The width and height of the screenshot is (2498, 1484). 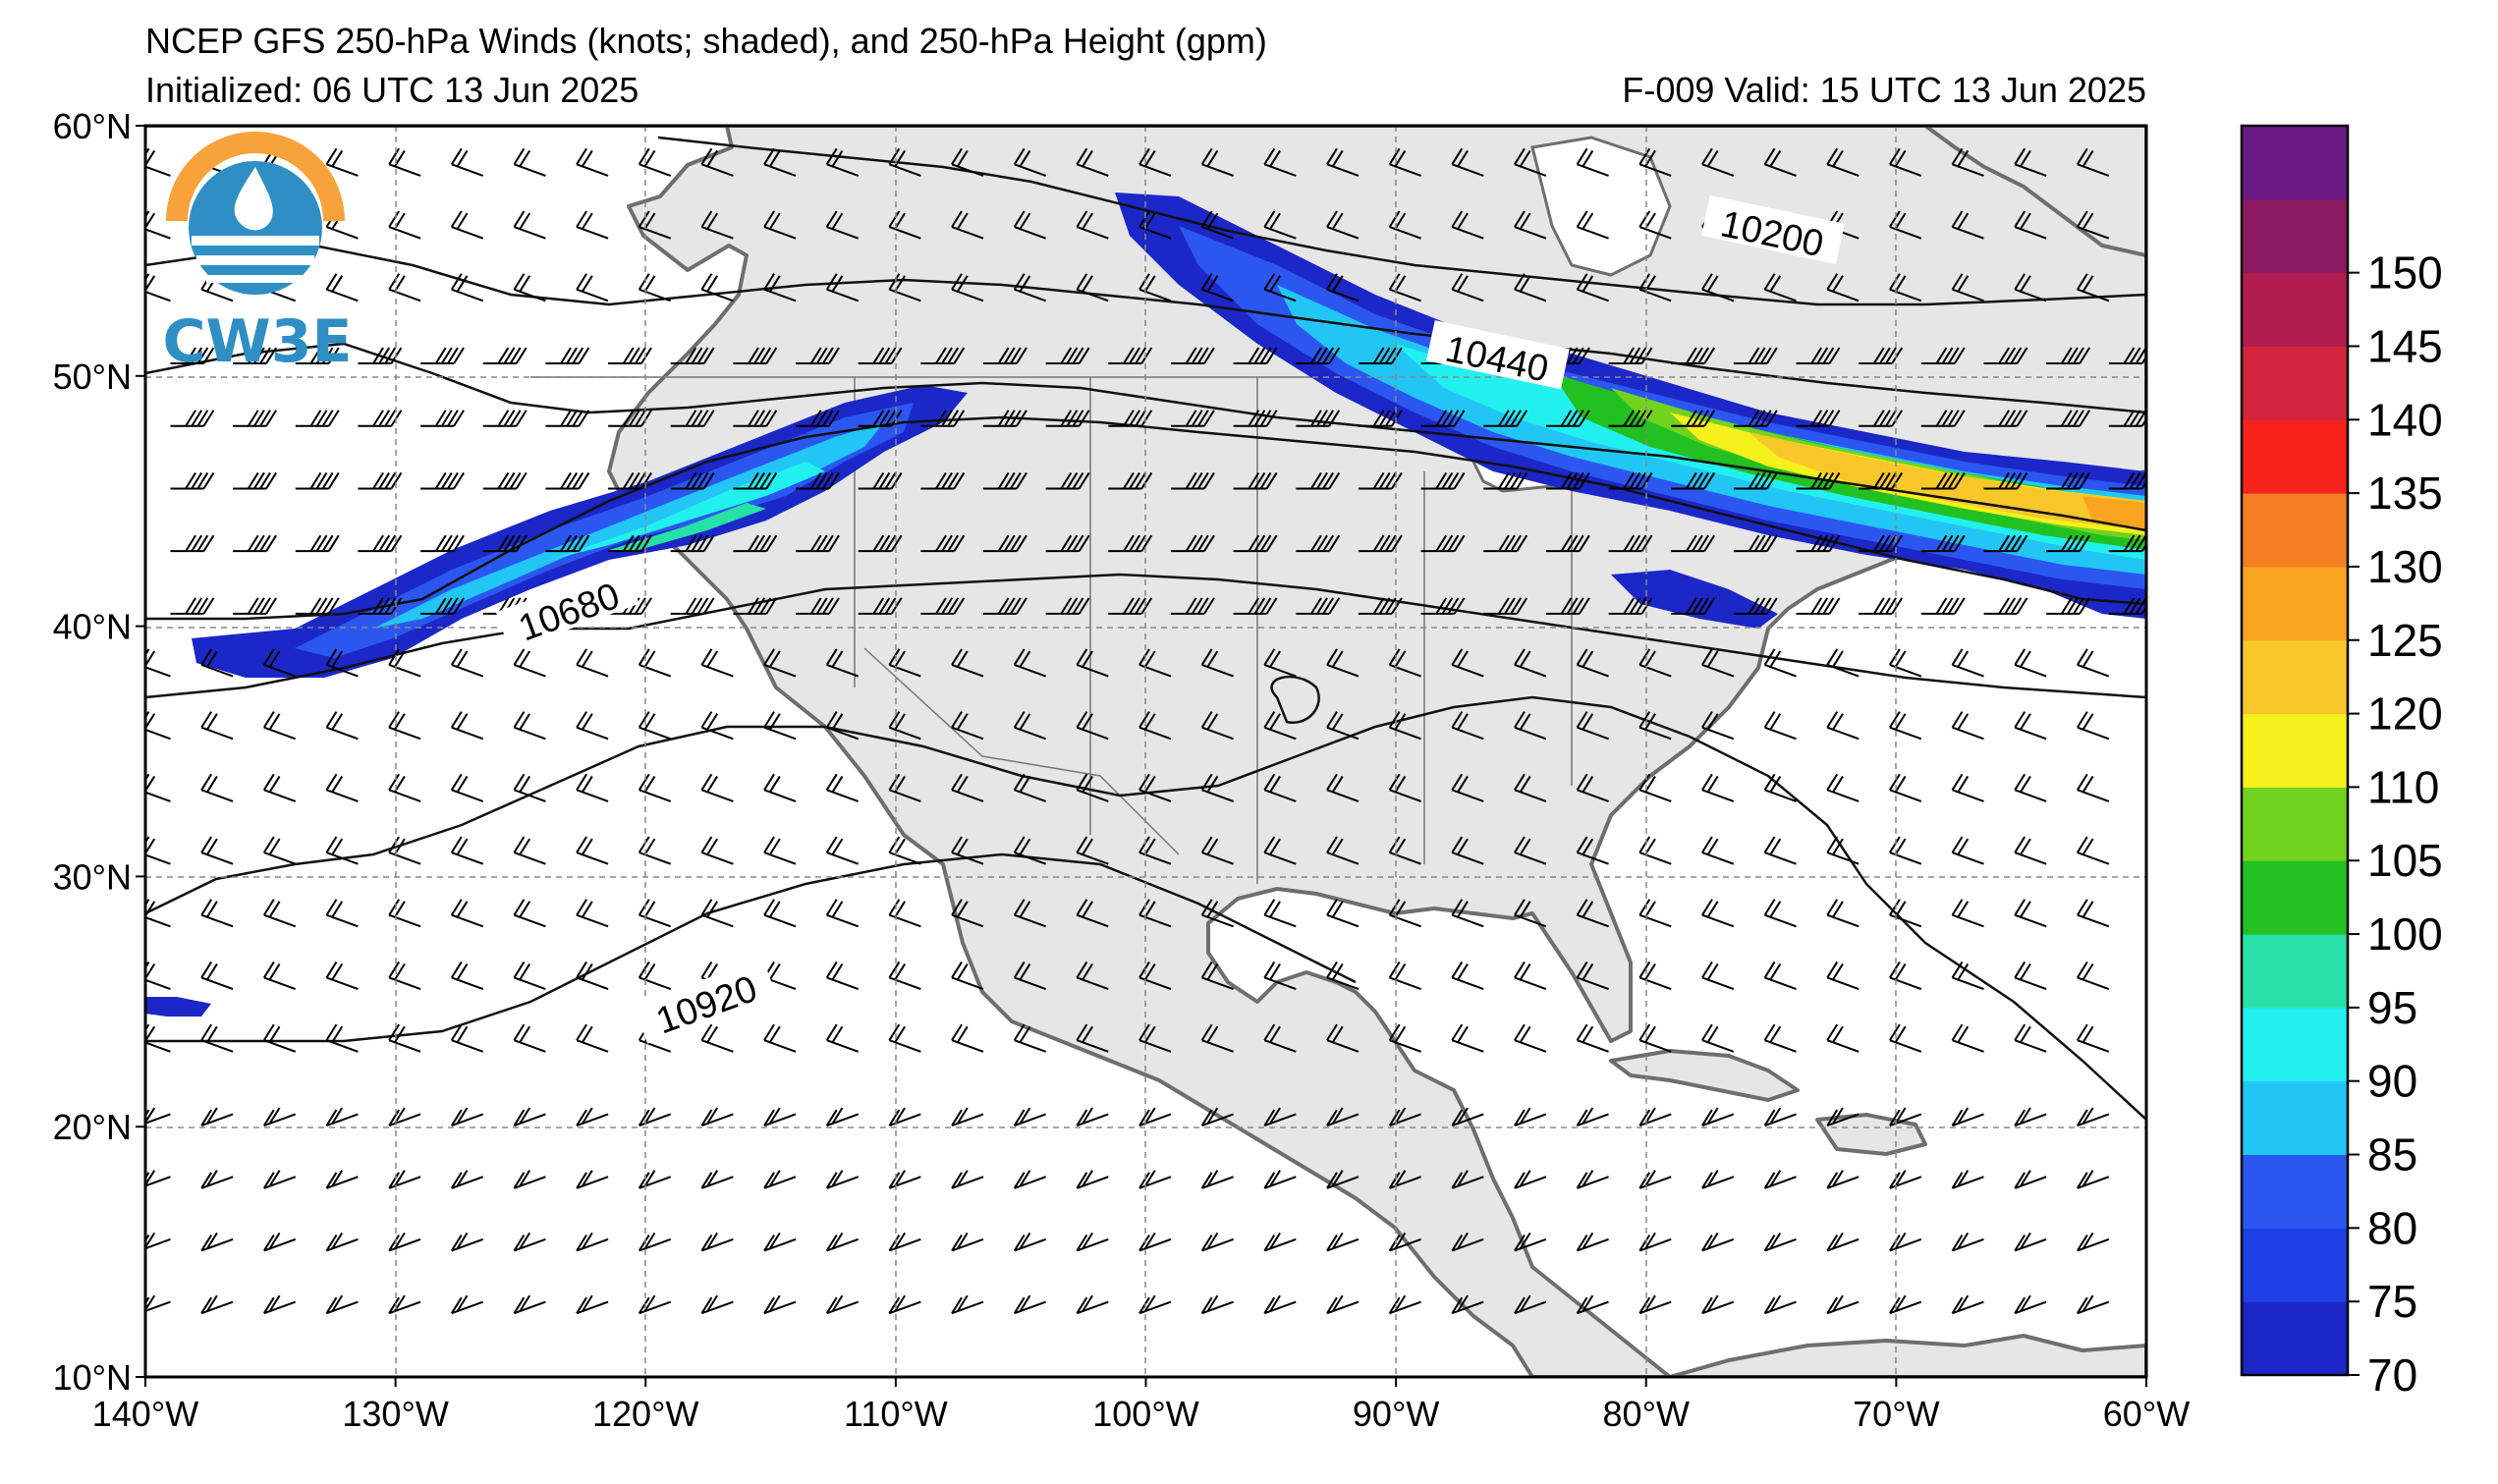 What do you see at coordinates (1907, 1355) in the screenshot?
I see `south-america-land` at bounding box center [1907, 1355].